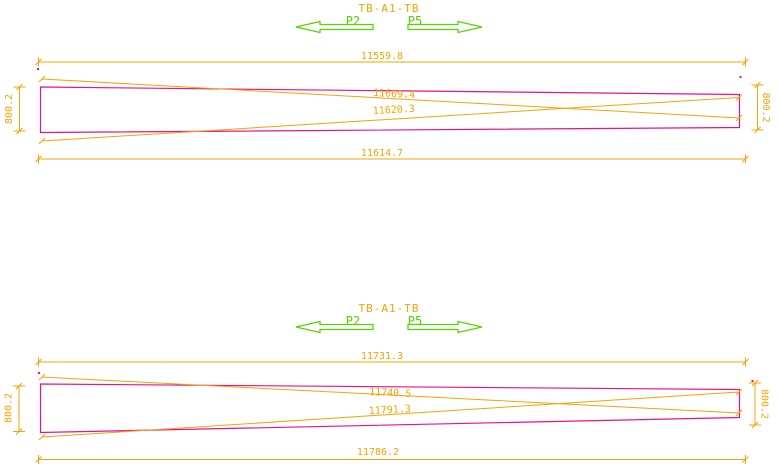 This screenshot has width=779, height=467. What do you see at coordinates (394, 94) in the screenshot?
I see `dimension-value-diagonal-1: 11609.4` at bounding box center [394, 94].